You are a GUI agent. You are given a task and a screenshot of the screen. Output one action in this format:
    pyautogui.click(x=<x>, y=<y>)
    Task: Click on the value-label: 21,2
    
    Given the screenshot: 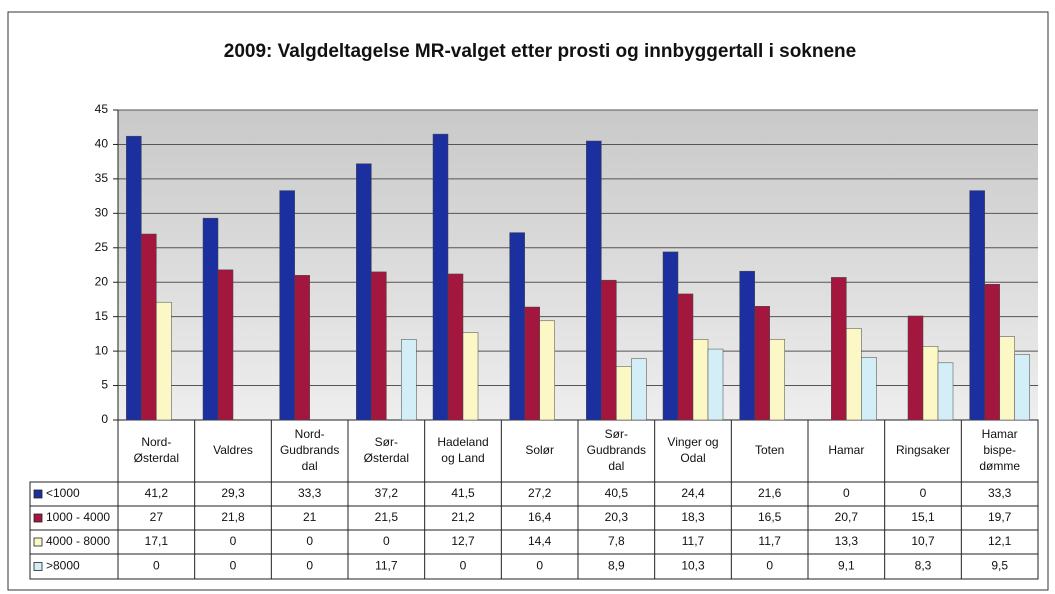 What is the action you would take?
    pyautogui.click(x=463, y=517)
    